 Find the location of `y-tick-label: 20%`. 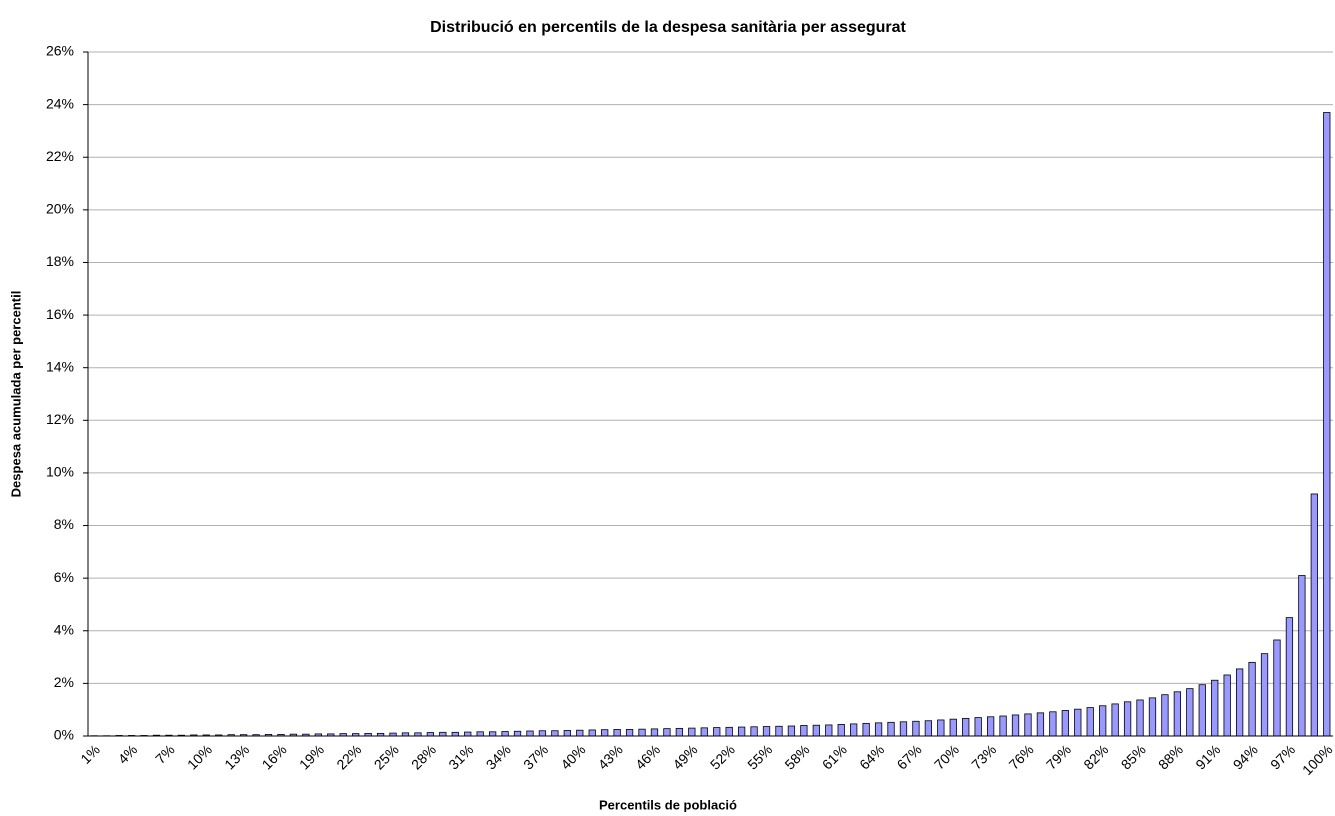

y-tick-label: 20% is located at coordinates (60, 209).